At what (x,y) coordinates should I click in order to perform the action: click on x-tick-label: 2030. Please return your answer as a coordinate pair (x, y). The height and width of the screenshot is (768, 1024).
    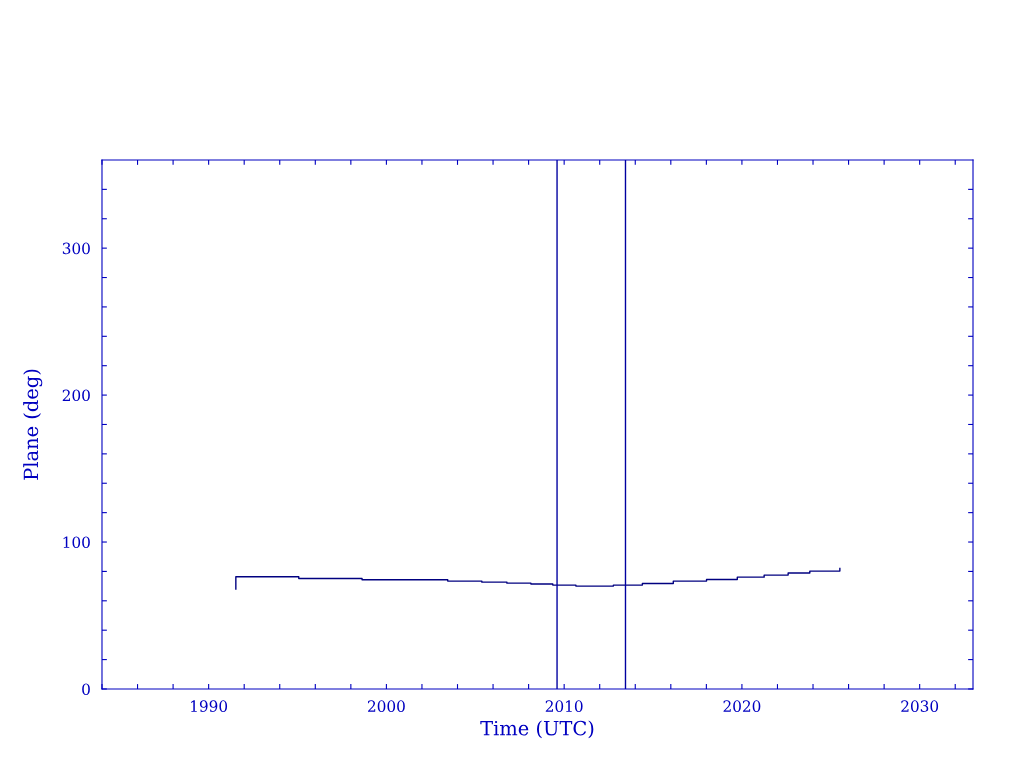
    Looking at the image, I should click on (920, 706).